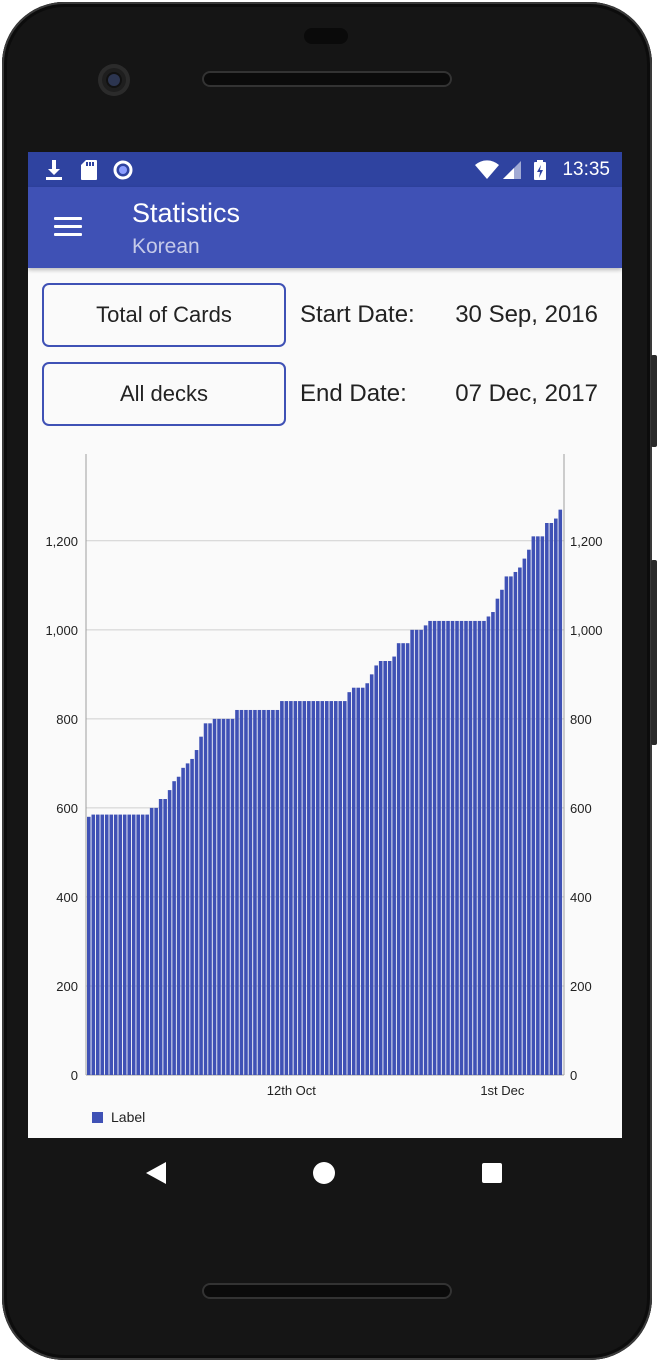 Image resolution: width=657 pixels, height=1364 pixels. Describe the element at coordinates (54, 170) in the screenshot. I see `download-icon` at that location.